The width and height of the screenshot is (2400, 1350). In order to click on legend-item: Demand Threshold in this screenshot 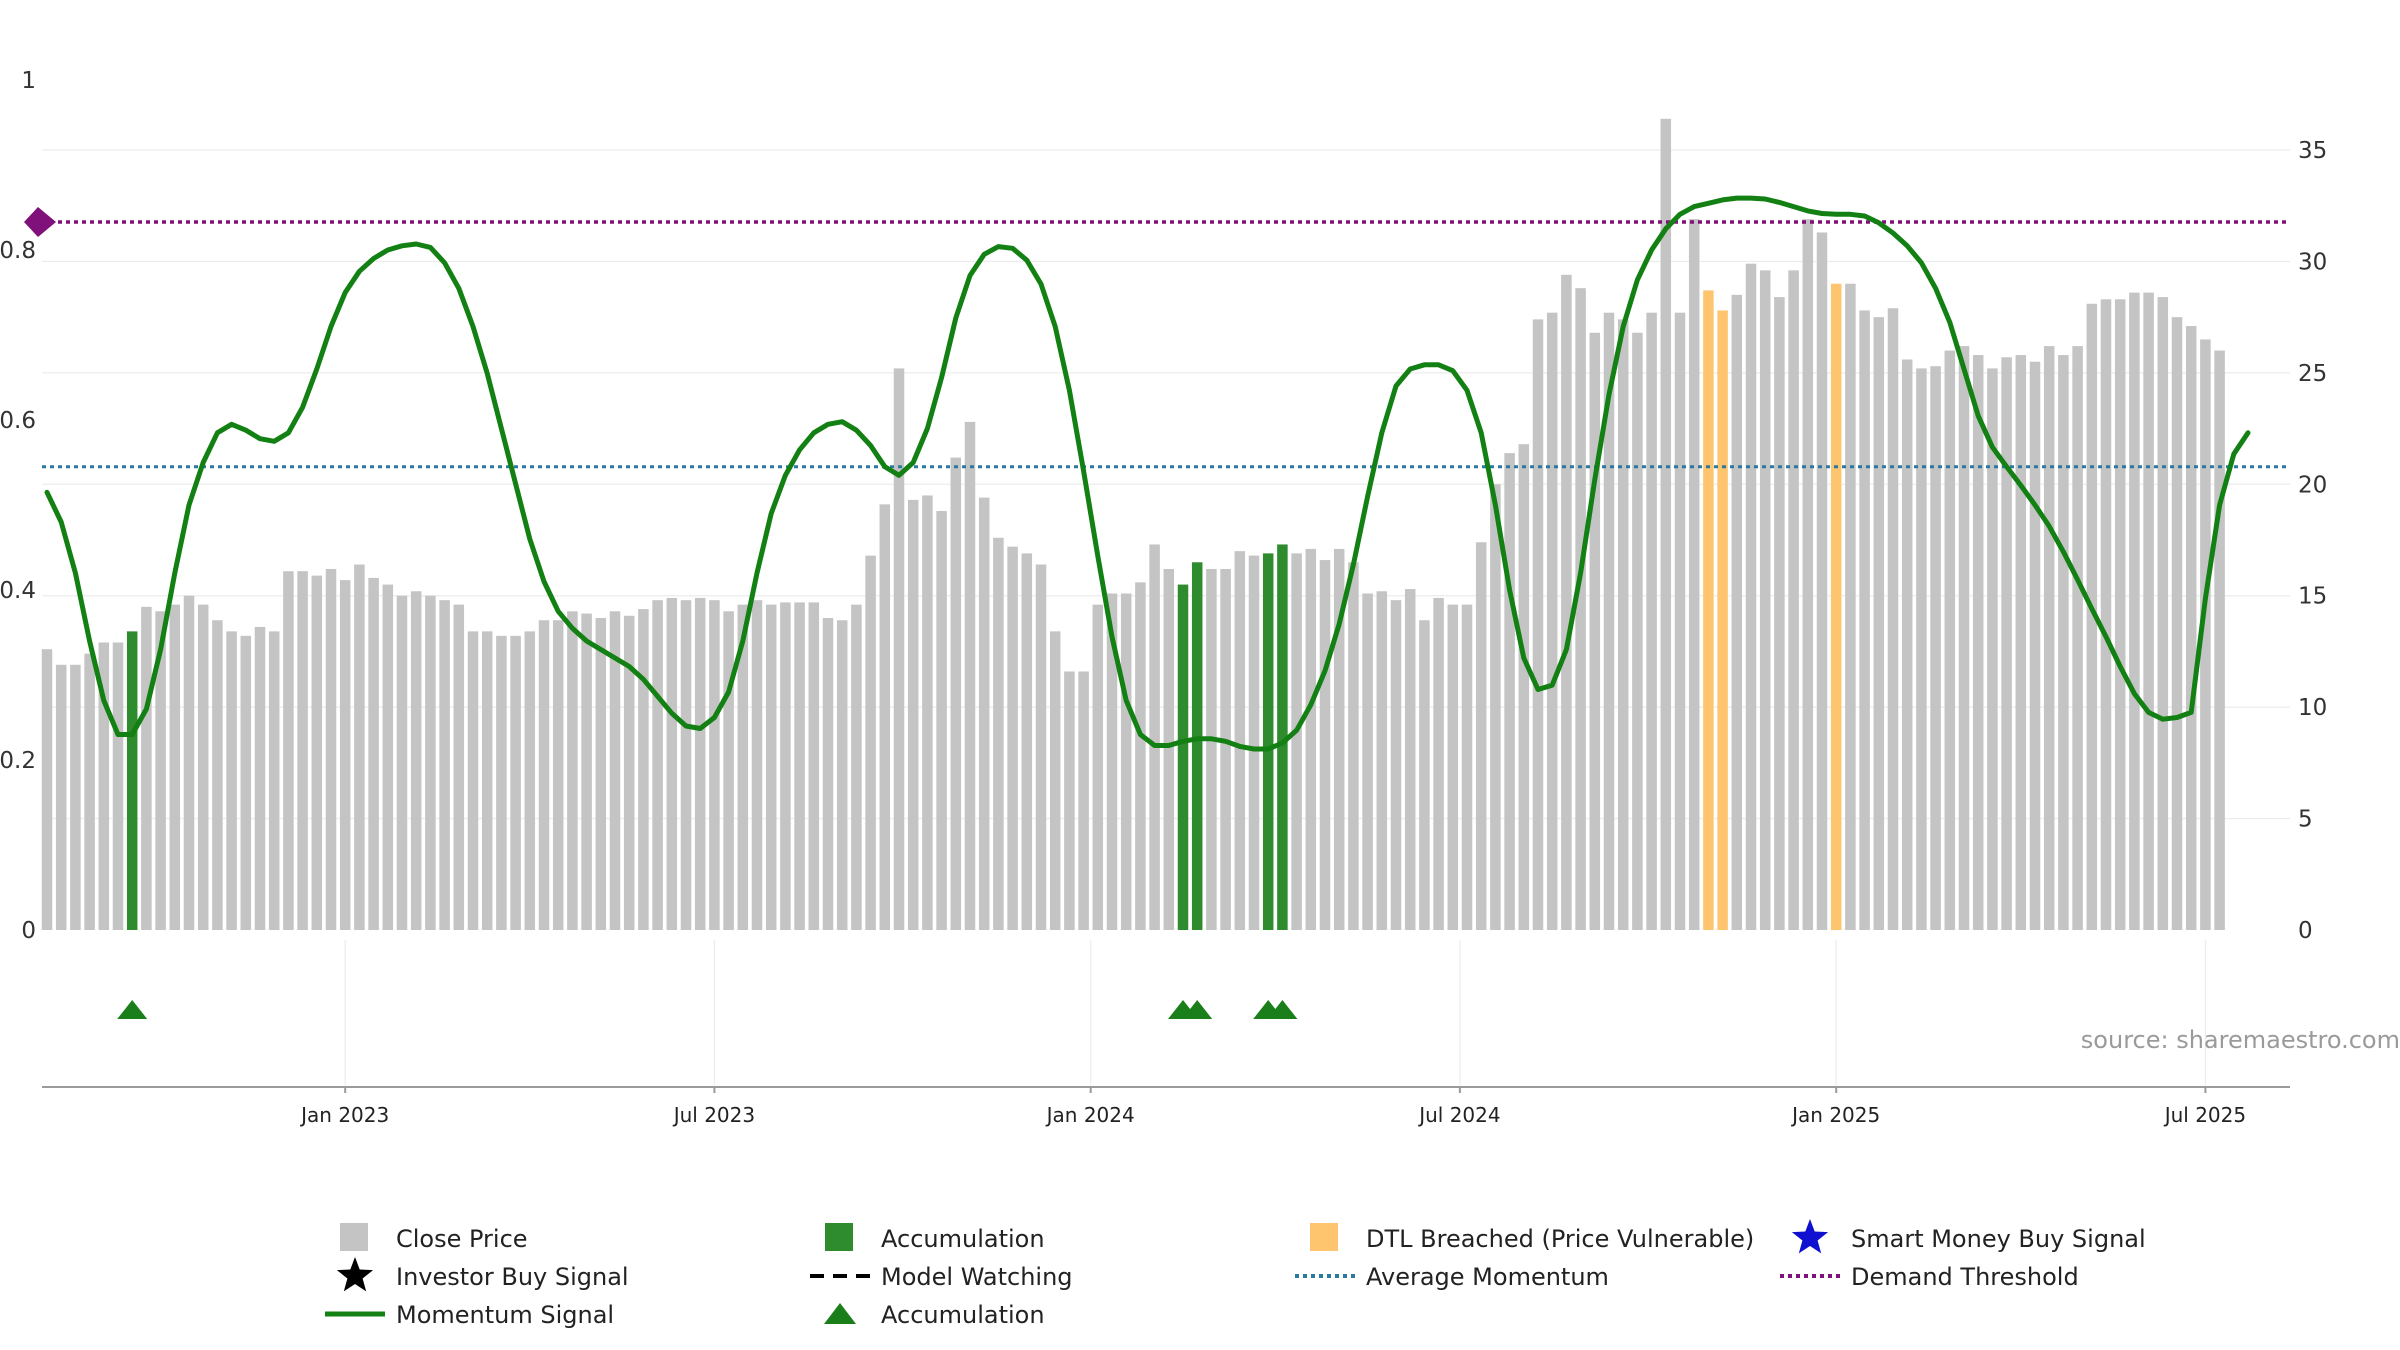, I will do `click(1929, 1277)`.